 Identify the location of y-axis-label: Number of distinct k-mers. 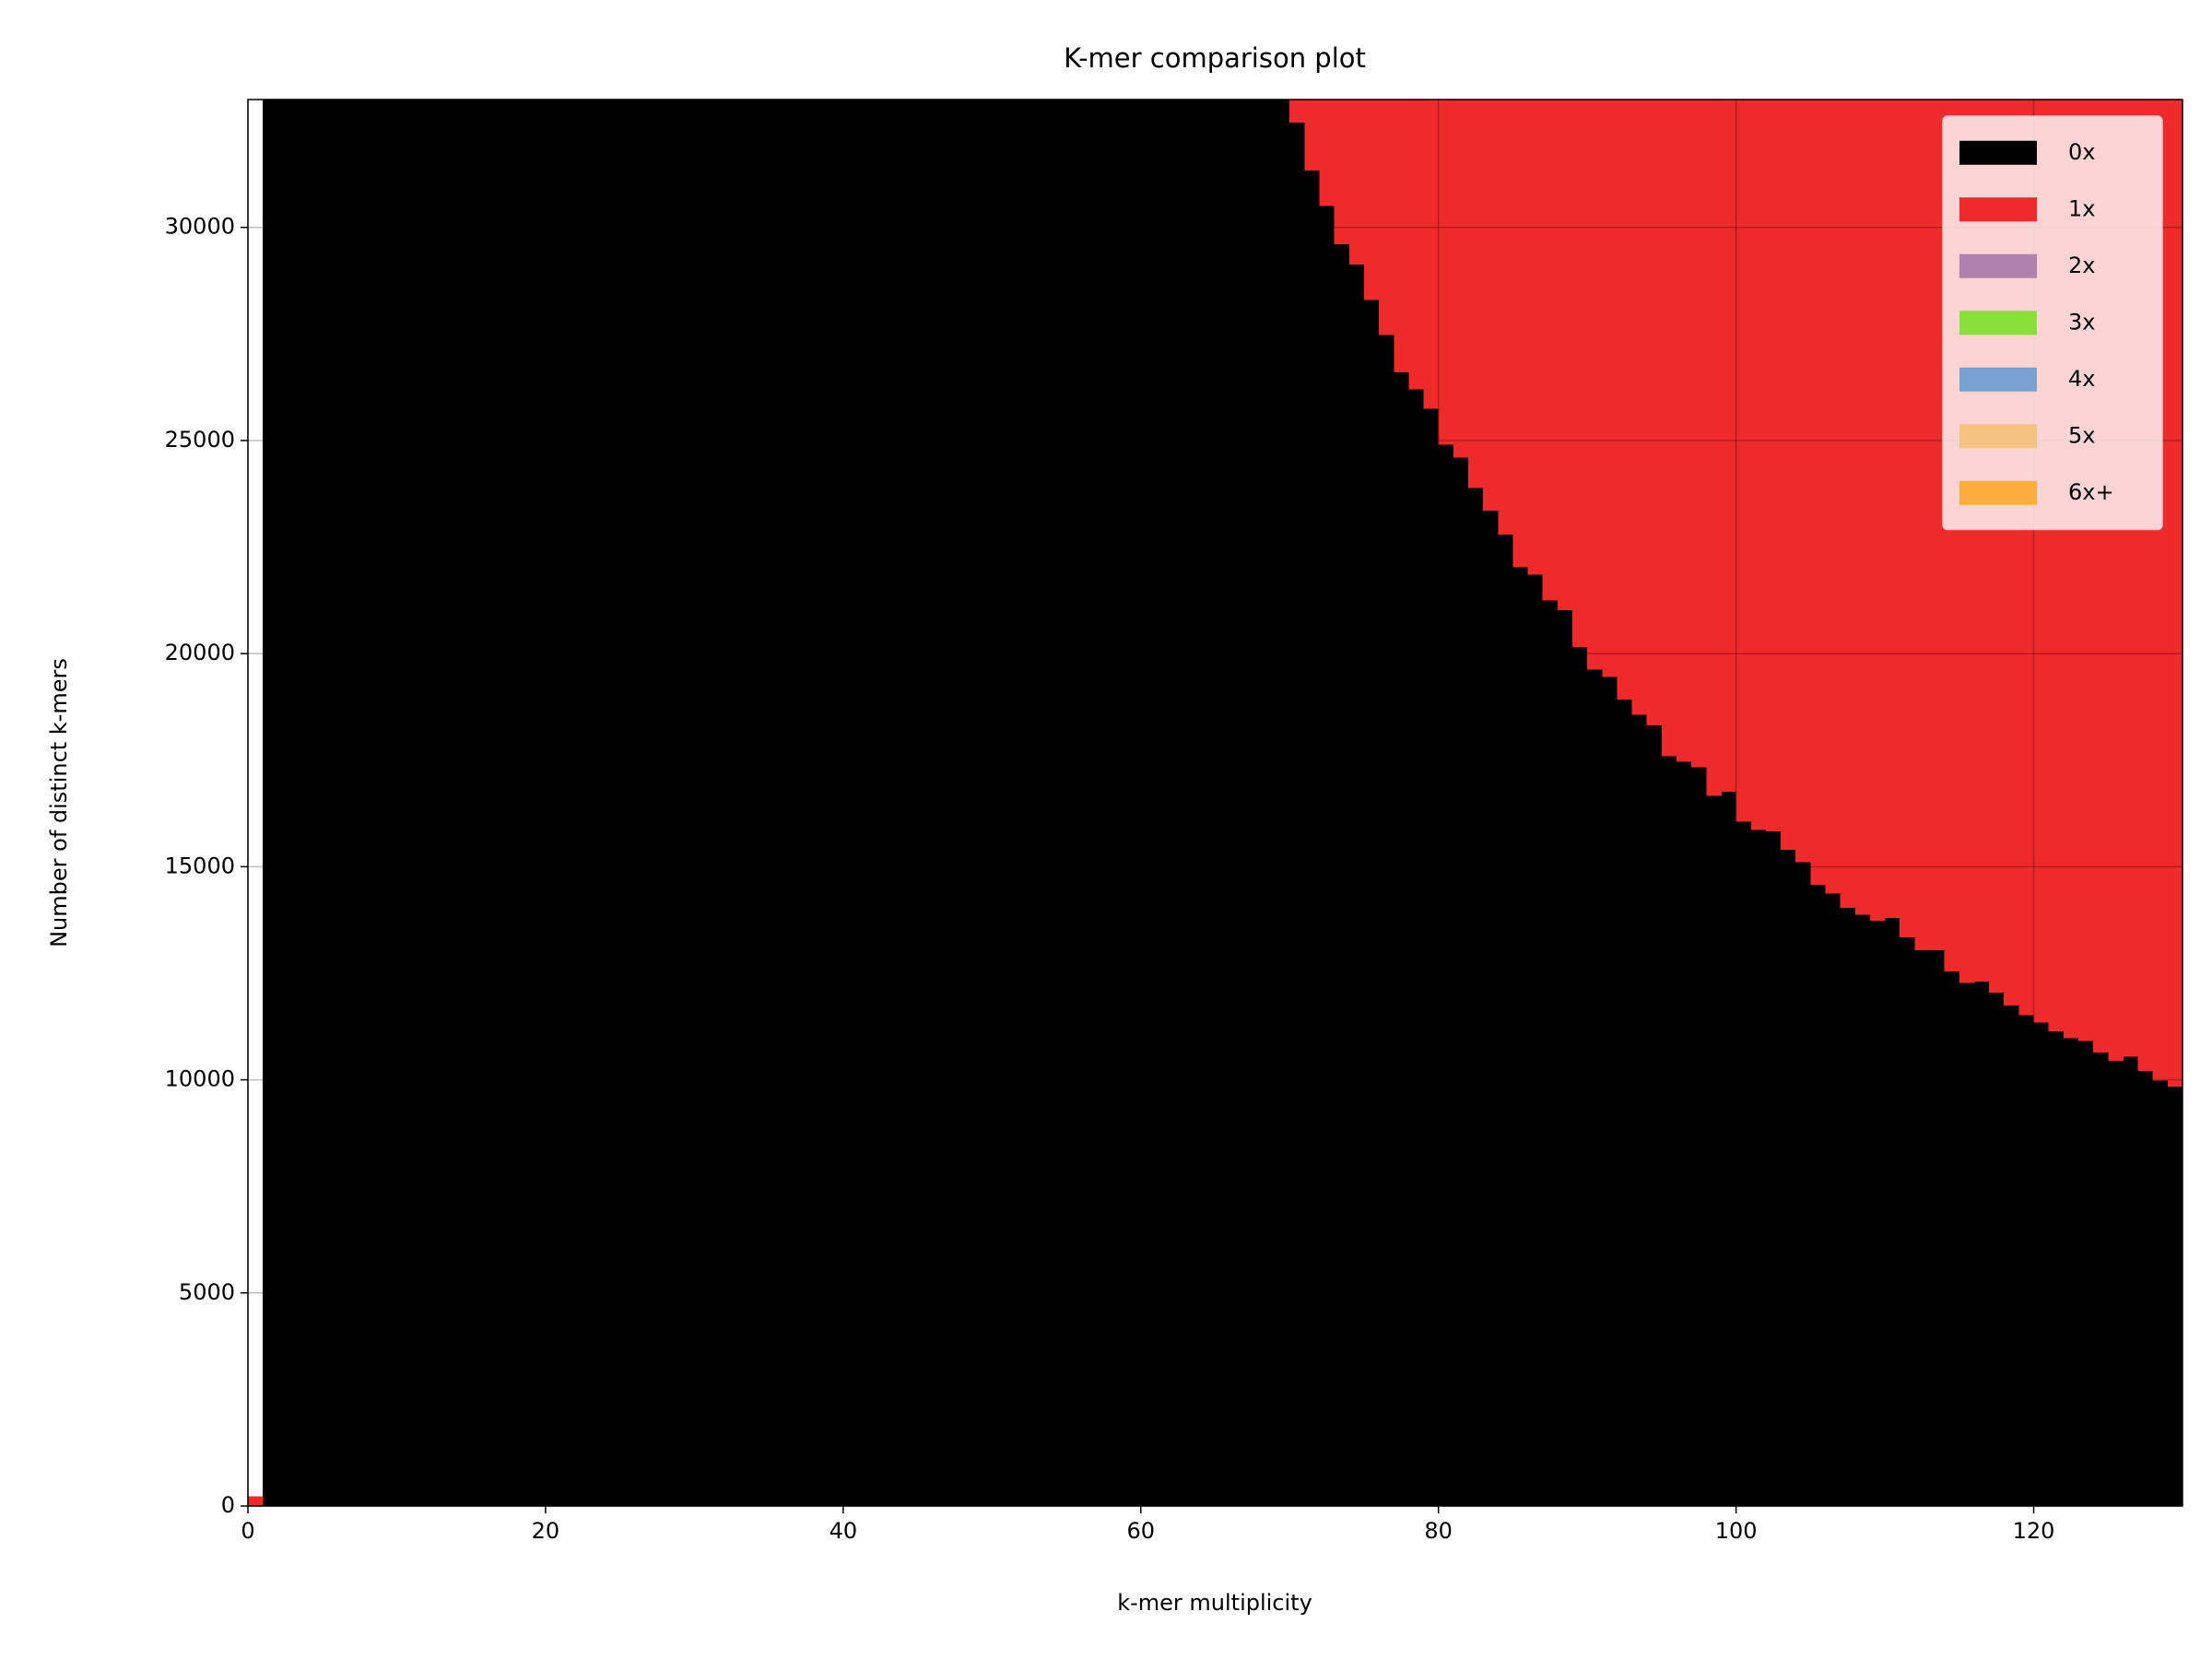
(59, 802).